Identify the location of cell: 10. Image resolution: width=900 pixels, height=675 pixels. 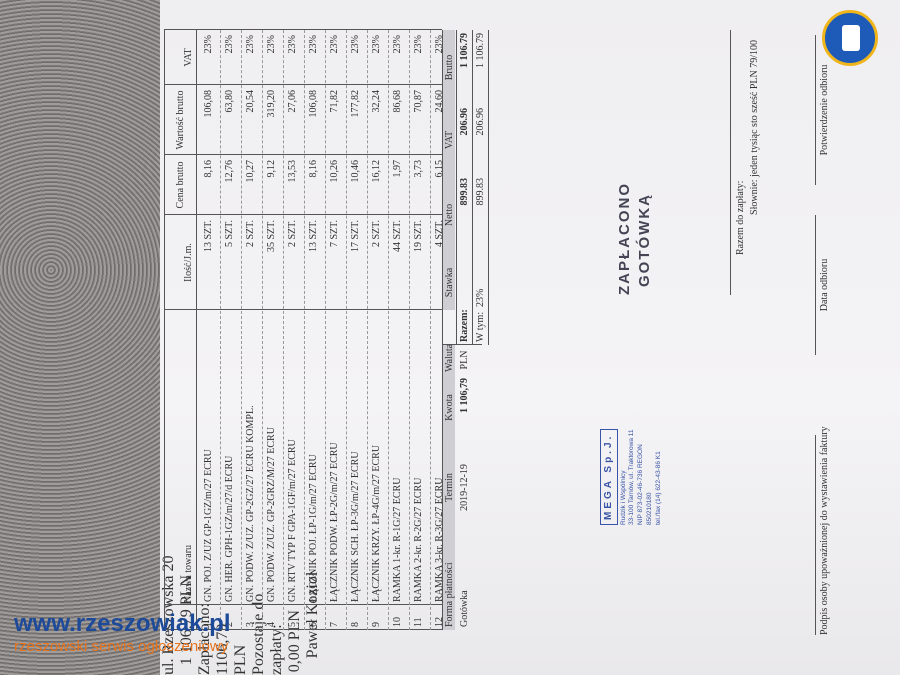
(397, 622).